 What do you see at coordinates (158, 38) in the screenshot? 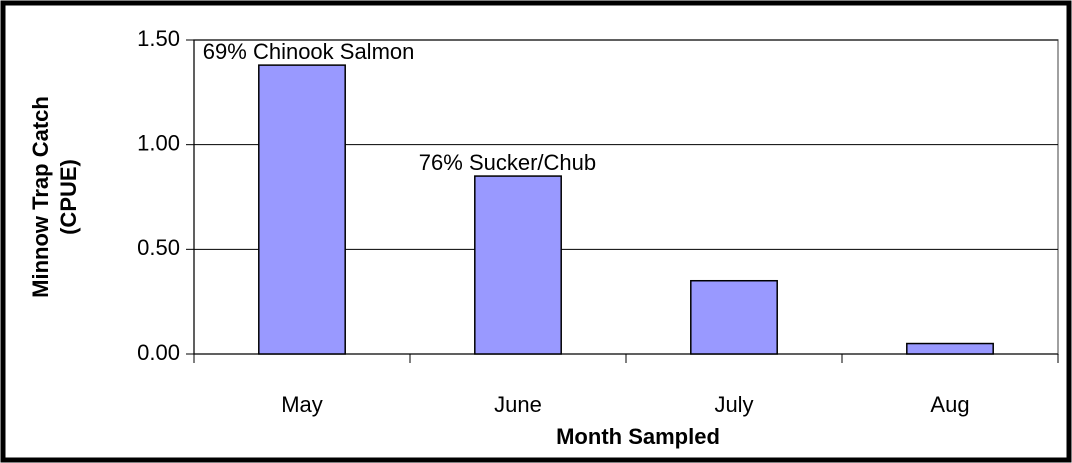
I see `y-tick-label: 1.50` at bounding box center [158, 38].